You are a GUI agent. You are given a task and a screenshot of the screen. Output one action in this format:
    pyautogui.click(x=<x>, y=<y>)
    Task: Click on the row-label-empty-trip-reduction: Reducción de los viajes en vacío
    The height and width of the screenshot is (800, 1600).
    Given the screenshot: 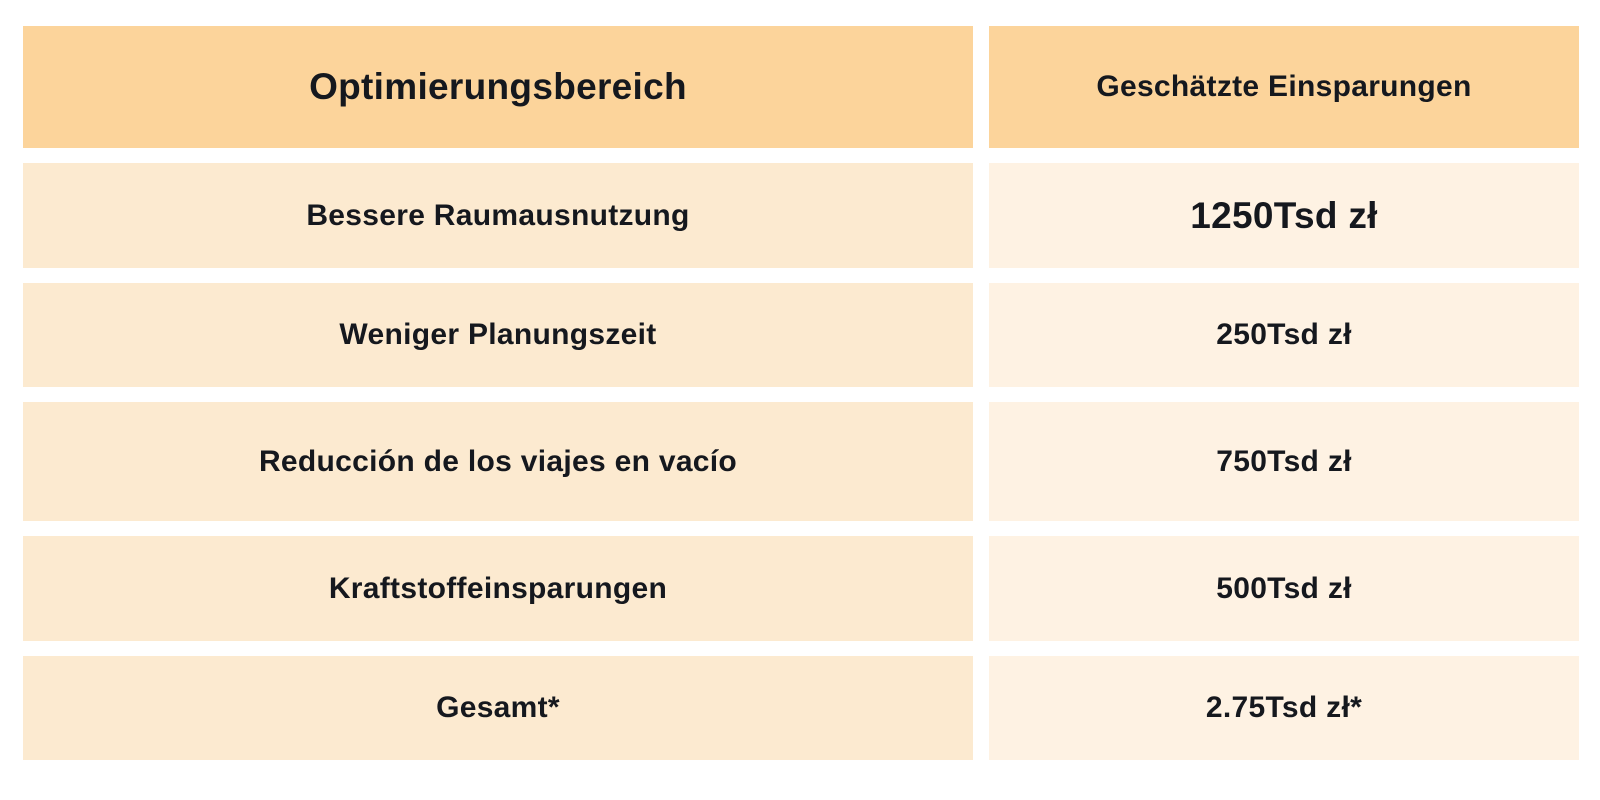 What is the action you would take?
    pyautogui.click(x=498, y=461)
    